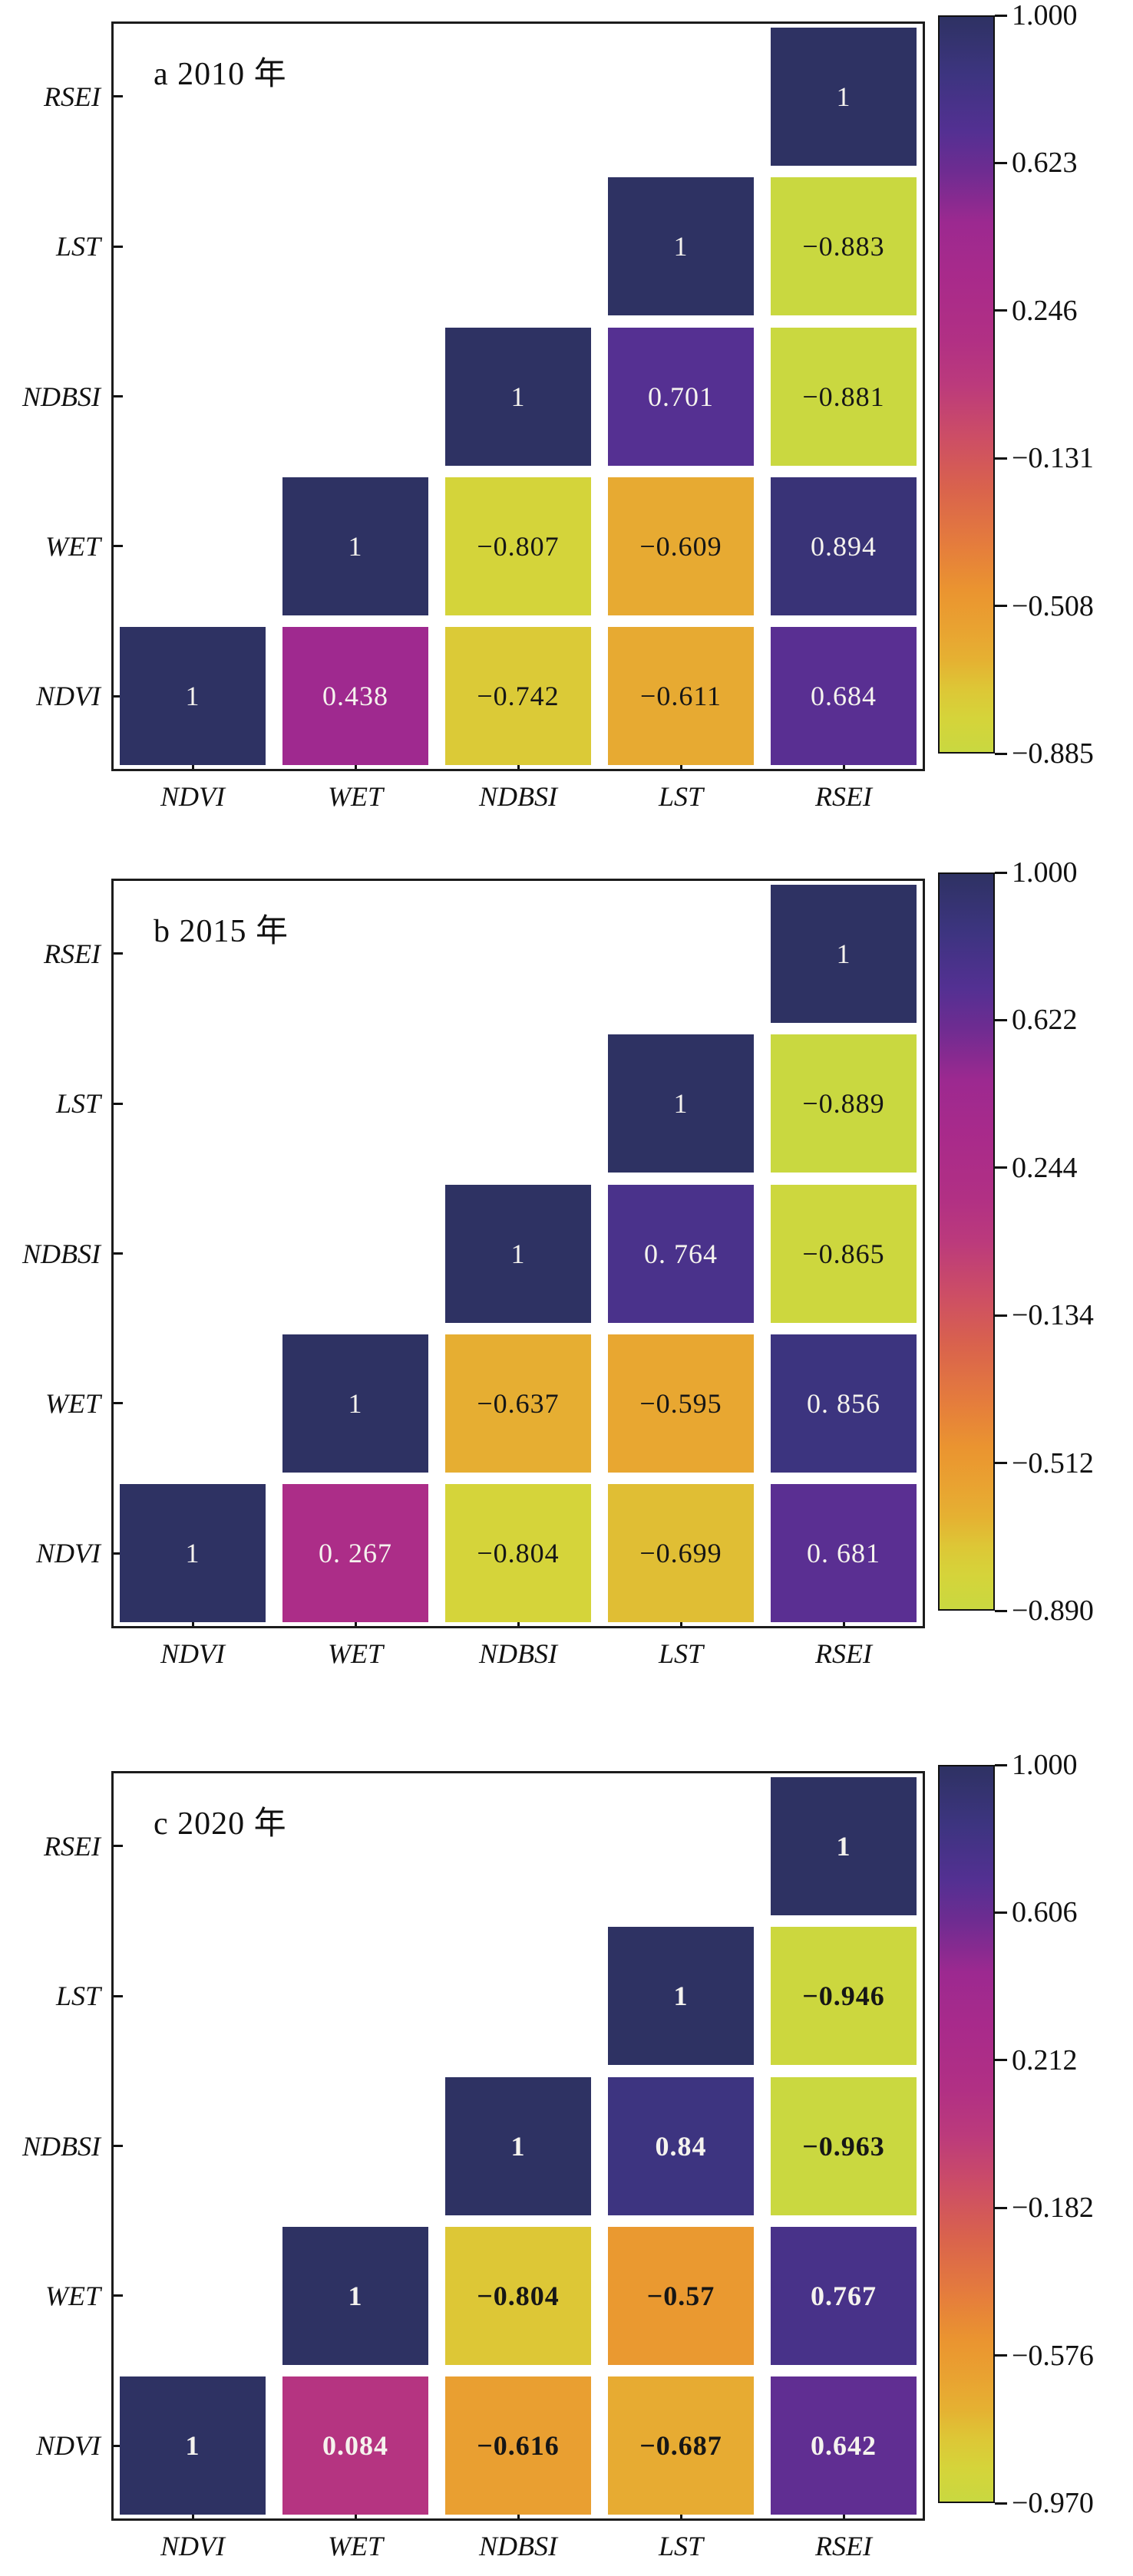 Image resolution: width=1133 pixels, height=2576 pixels. Describe the element at coordinates (1045, 1765) in the screenshot. I see `colorbar-tick-label: 1.000` at that location.